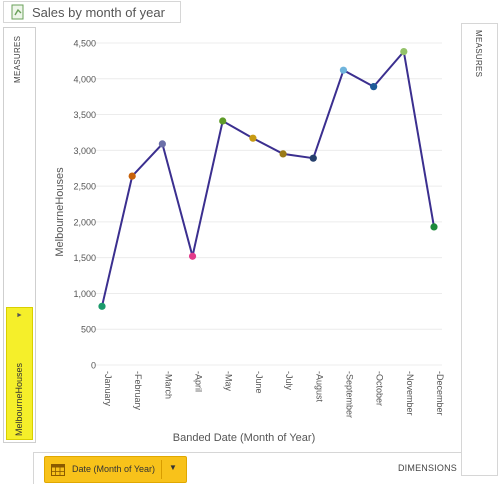  What do you see at coordinates (199, 381) in the screenshot?
I see `x-tick-label: -April` at bounding box center [199, 381].